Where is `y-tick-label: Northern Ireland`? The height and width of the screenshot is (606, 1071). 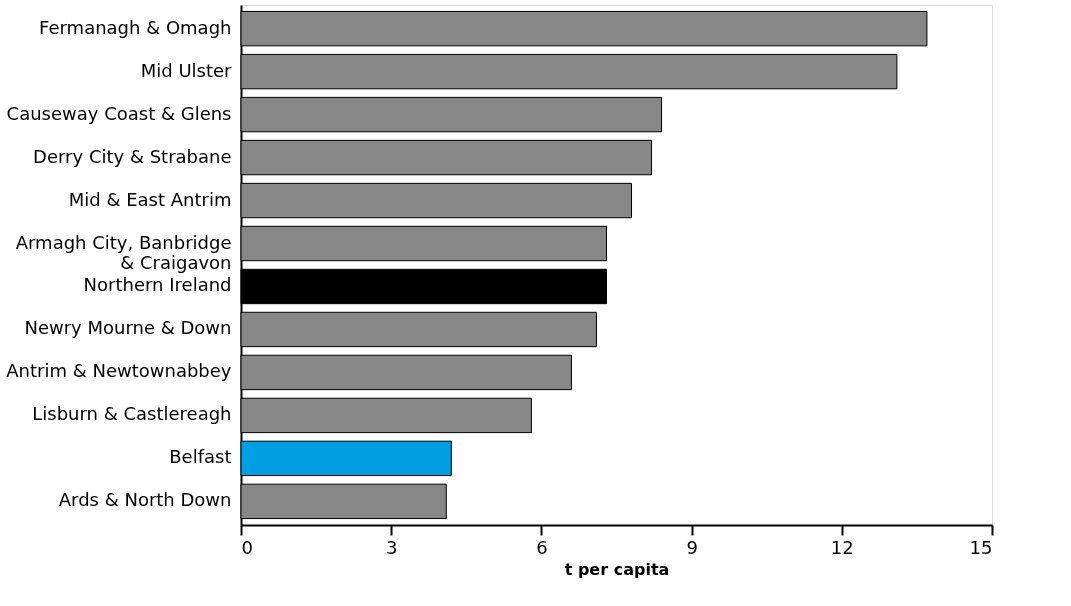
y-tick-label: Northern Ireland is located at coordinates (157, 285).